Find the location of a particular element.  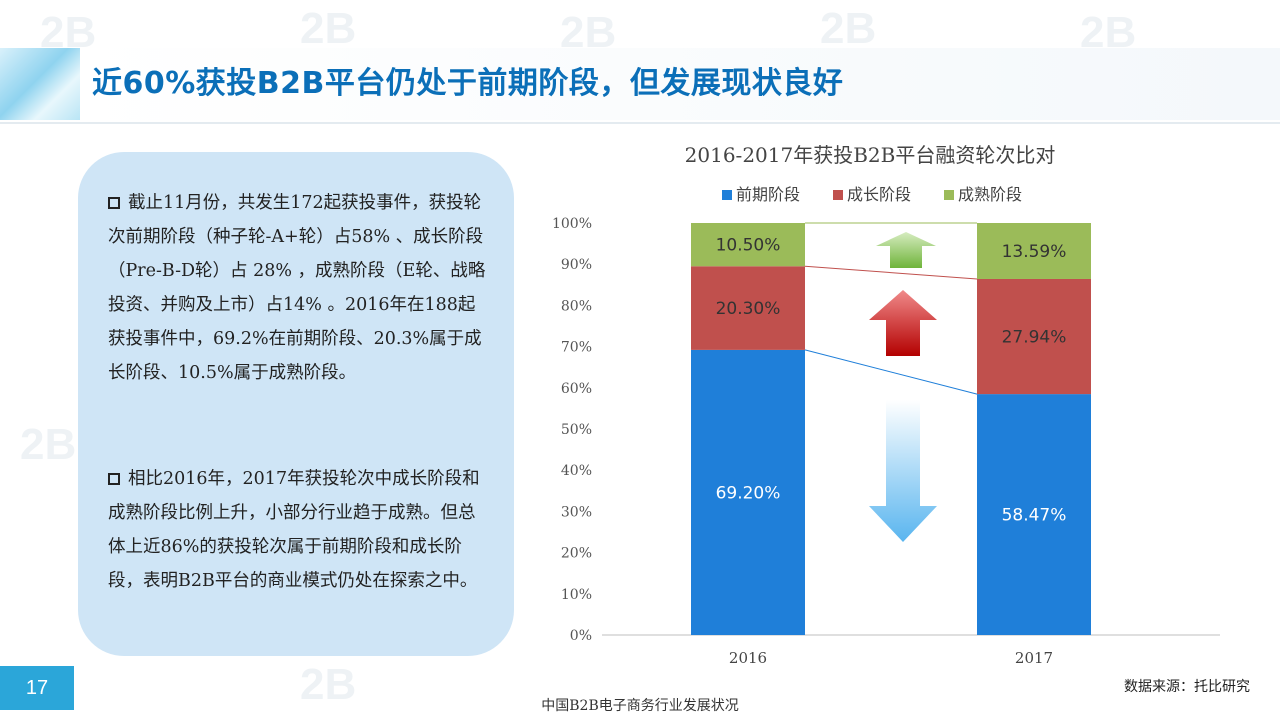

y-tick-label: 0% is located at coordinates (581, 636).